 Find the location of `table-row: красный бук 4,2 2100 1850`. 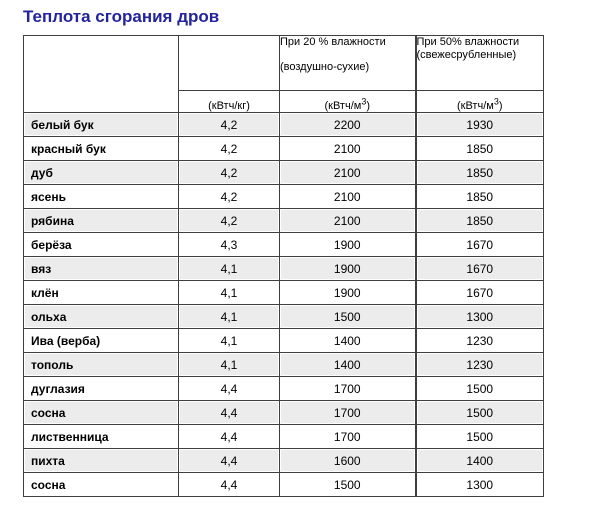

table-row: красный бук 4,2 2100 1850 is located at coordinates (283, 148).